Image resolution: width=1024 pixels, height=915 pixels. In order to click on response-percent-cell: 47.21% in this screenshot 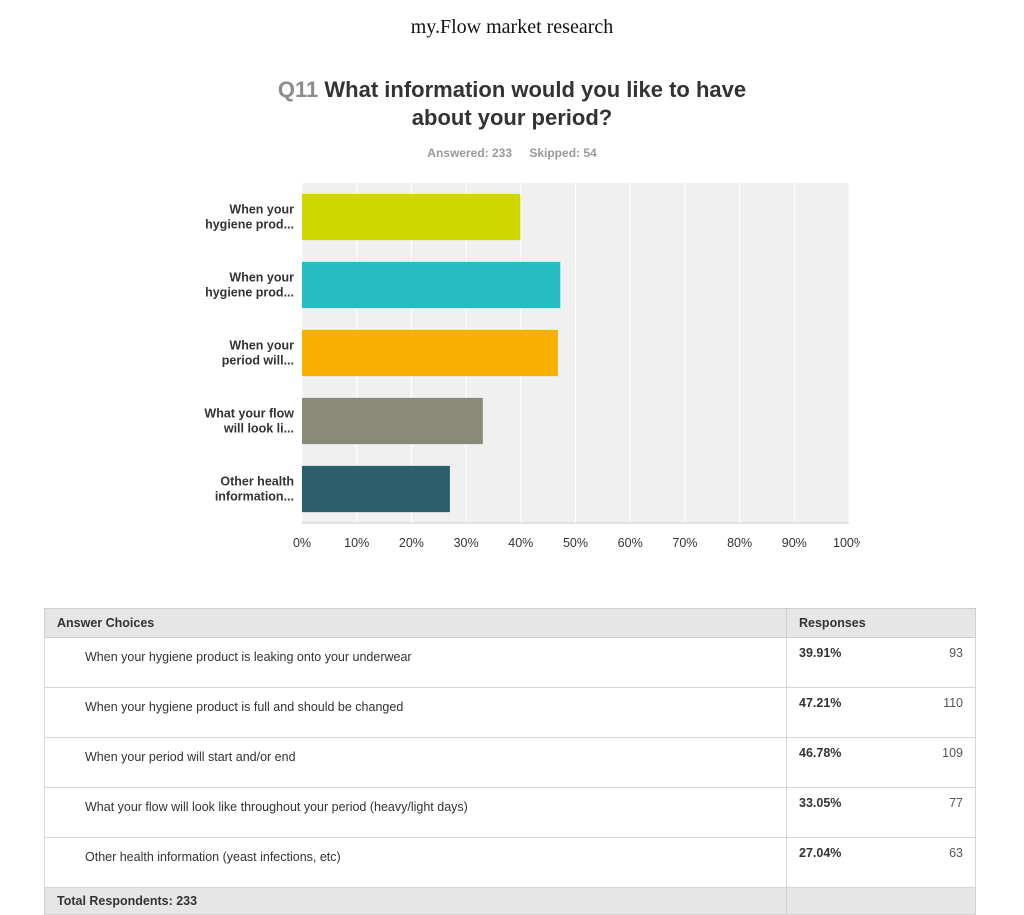, I will do `click(843, 712)`.